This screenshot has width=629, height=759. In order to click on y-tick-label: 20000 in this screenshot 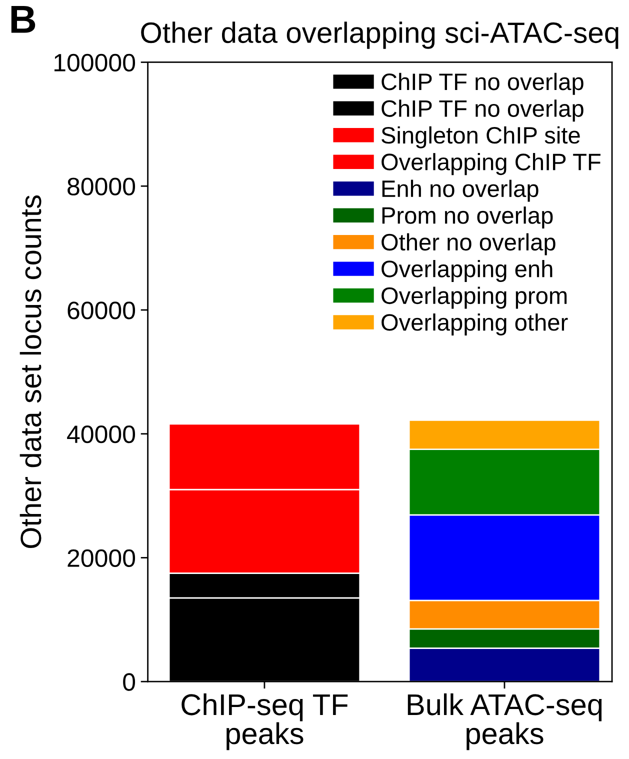, I will do `click(102, 558)`.